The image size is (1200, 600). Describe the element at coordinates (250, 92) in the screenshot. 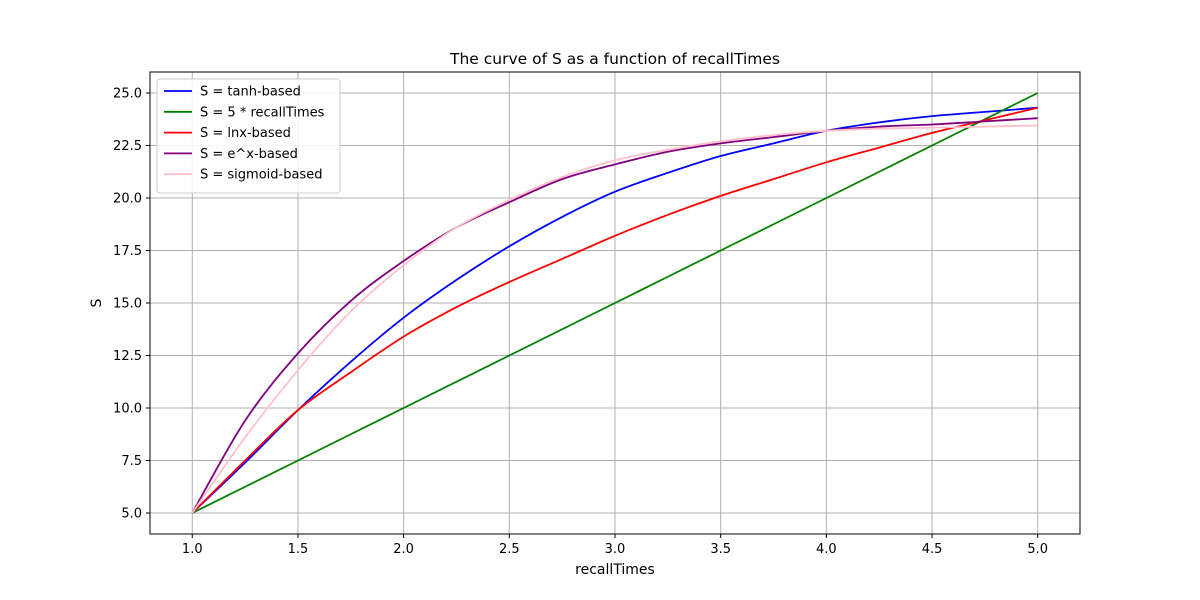

I see `legend-label: S = tanh-based` at that location.